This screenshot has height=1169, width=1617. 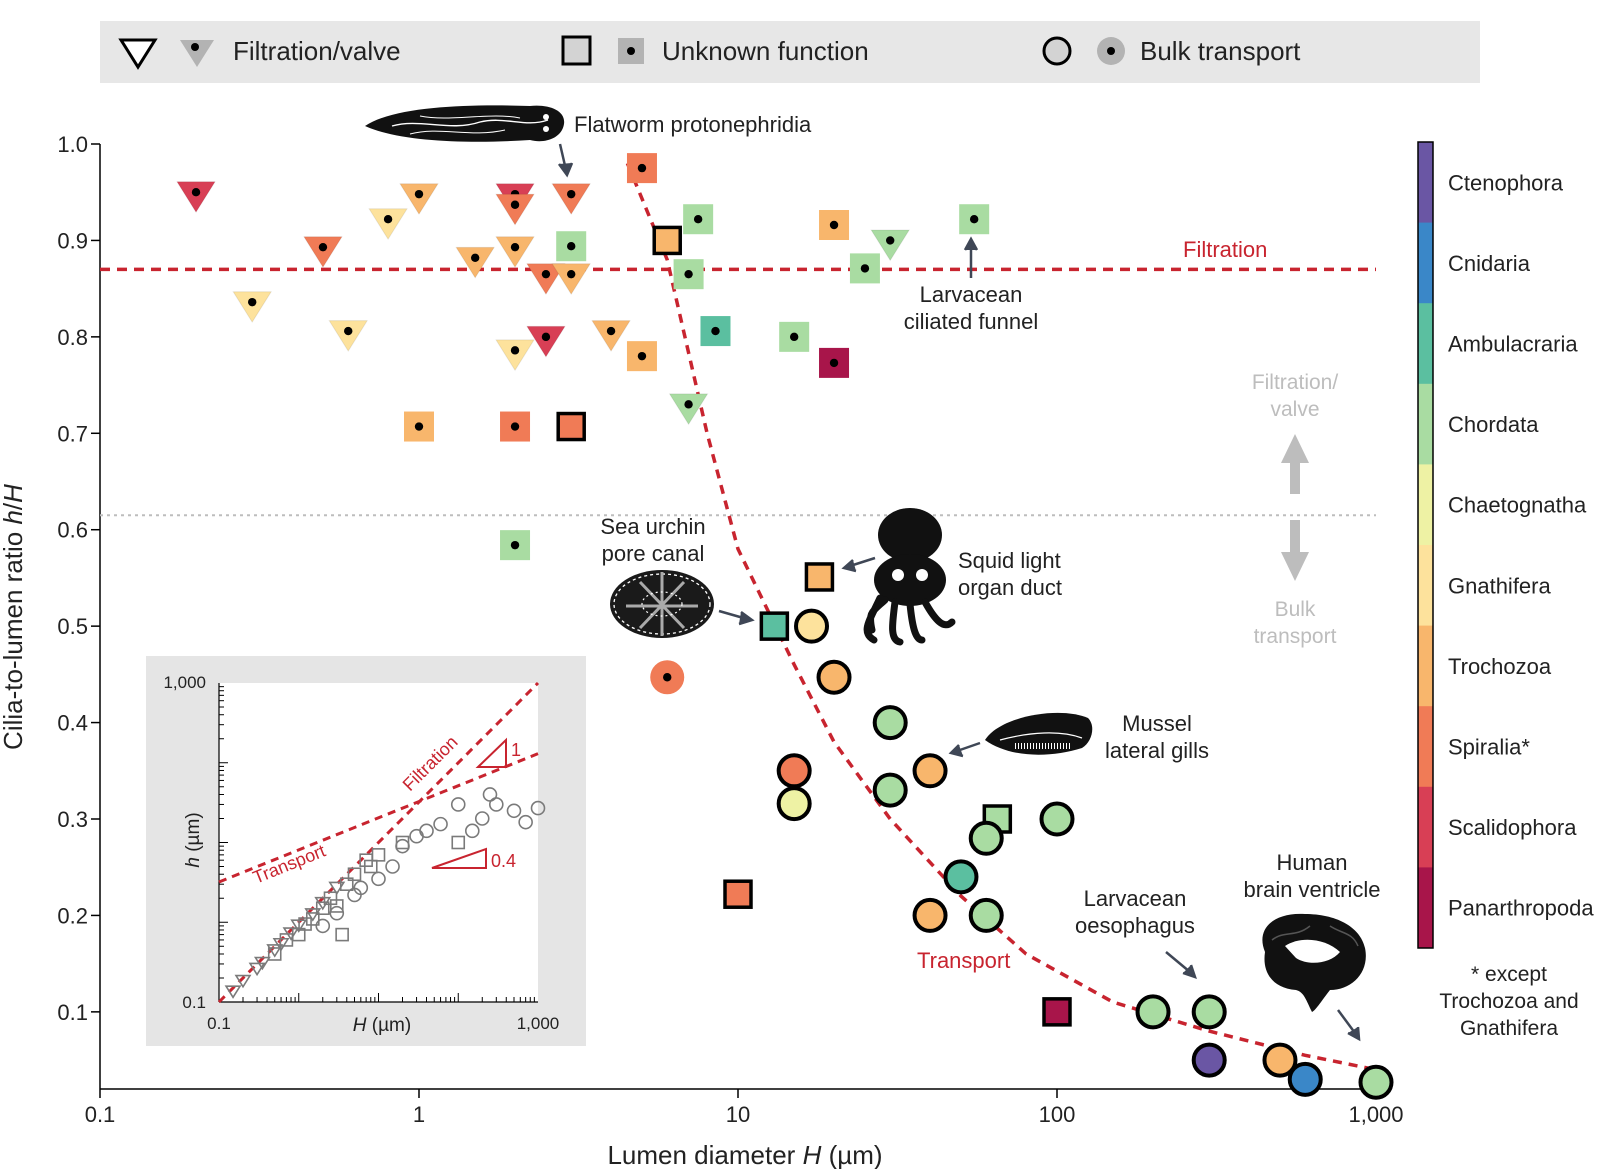 I want to click on flatworm-label: Flatworm protonephridia, so click(x=693, y=124).